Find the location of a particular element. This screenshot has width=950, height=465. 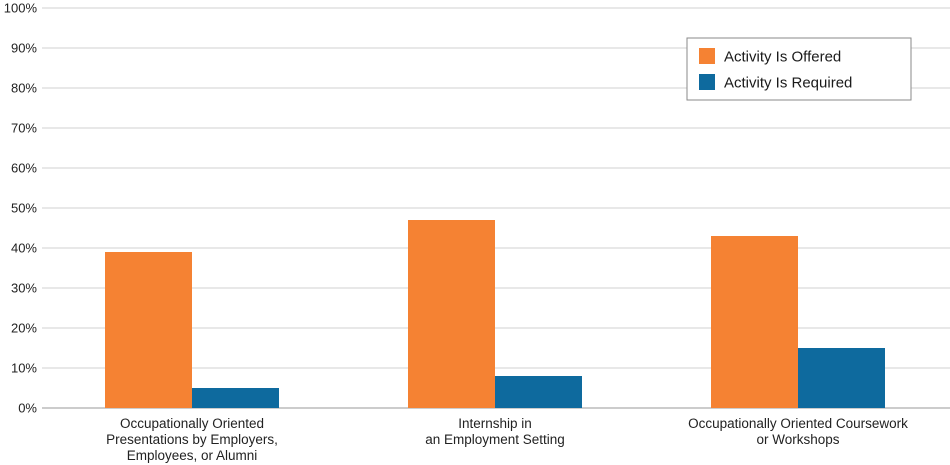

y-axis-tick-labels: 0% 10% 20% 30% 40% 50% 60% 70% 80% 90% 100% is located at coordinates (21, 208).